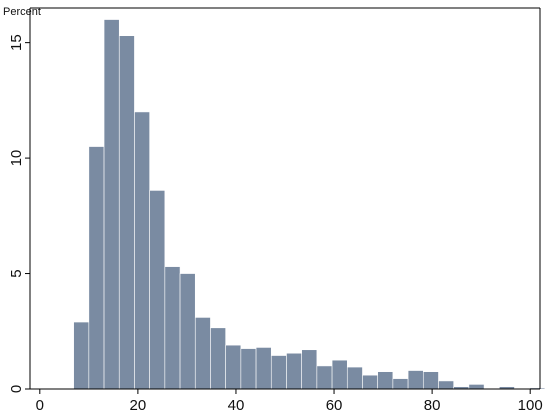 The image size is (550, 417). Describe the element at coordinates (334, 405) in the screenshot. I see `x-tick-label-60: 60` at that location.